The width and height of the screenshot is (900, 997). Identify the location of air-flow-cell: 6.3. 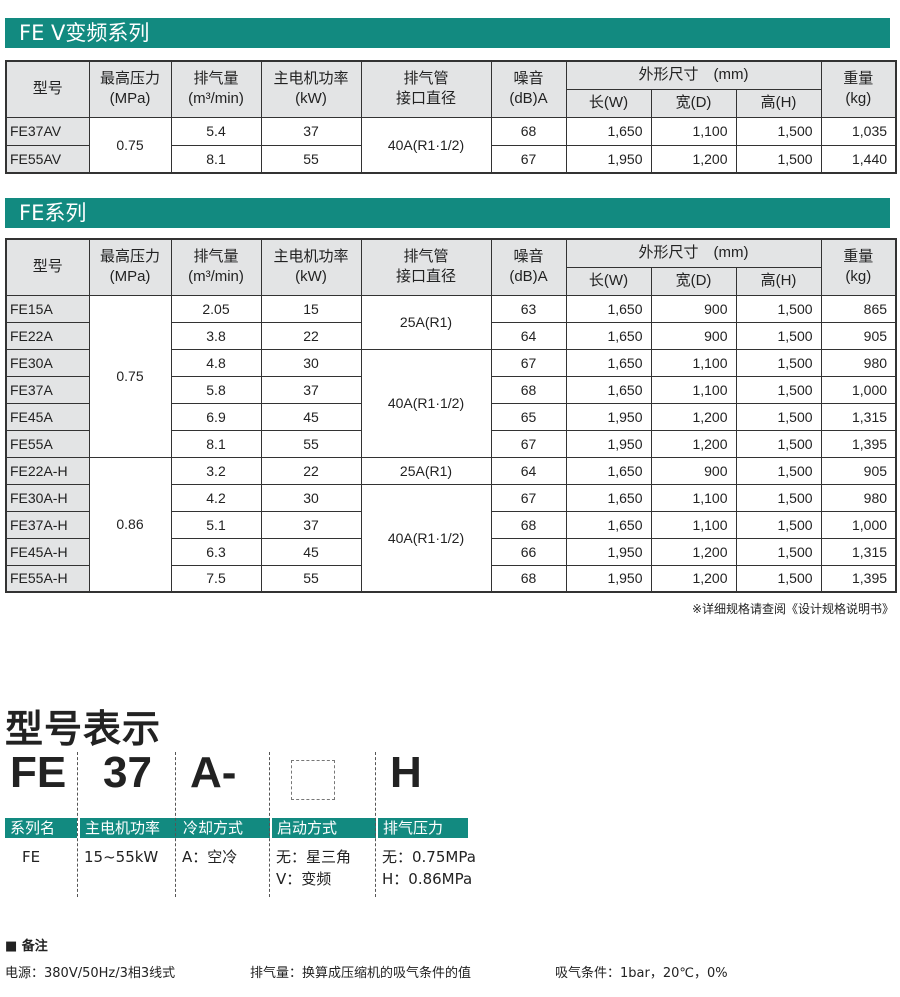
(216, 551).